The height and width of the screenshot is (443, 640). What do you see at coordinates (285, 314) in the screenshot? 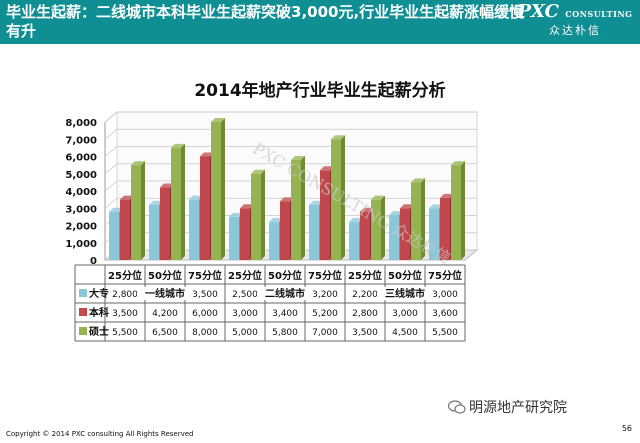
I see `data-label: 3,400` at bounding box center [285, 314].